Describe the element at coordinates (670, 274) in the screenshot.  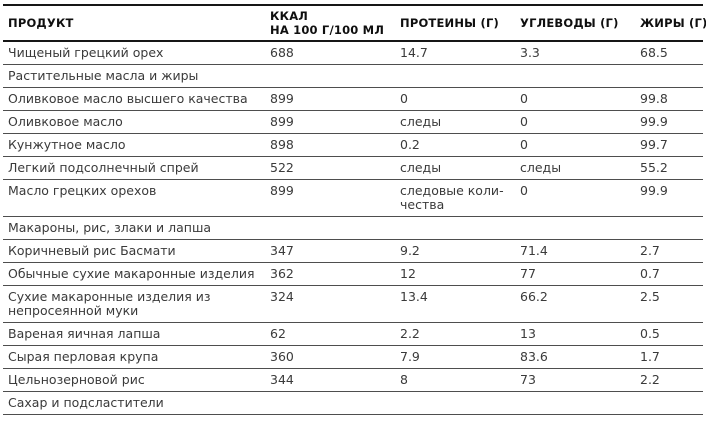
I see `cell-fat: 0.7` at that location.